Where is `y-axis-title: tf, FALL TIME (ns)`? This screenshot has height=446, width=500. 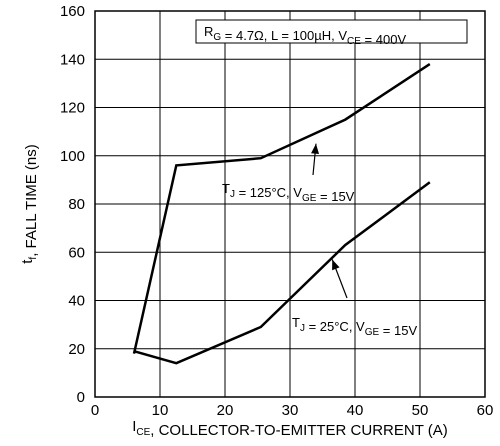 y-axis-title: tf, FALL TIME (ns) is located at coordinates (29, 203).